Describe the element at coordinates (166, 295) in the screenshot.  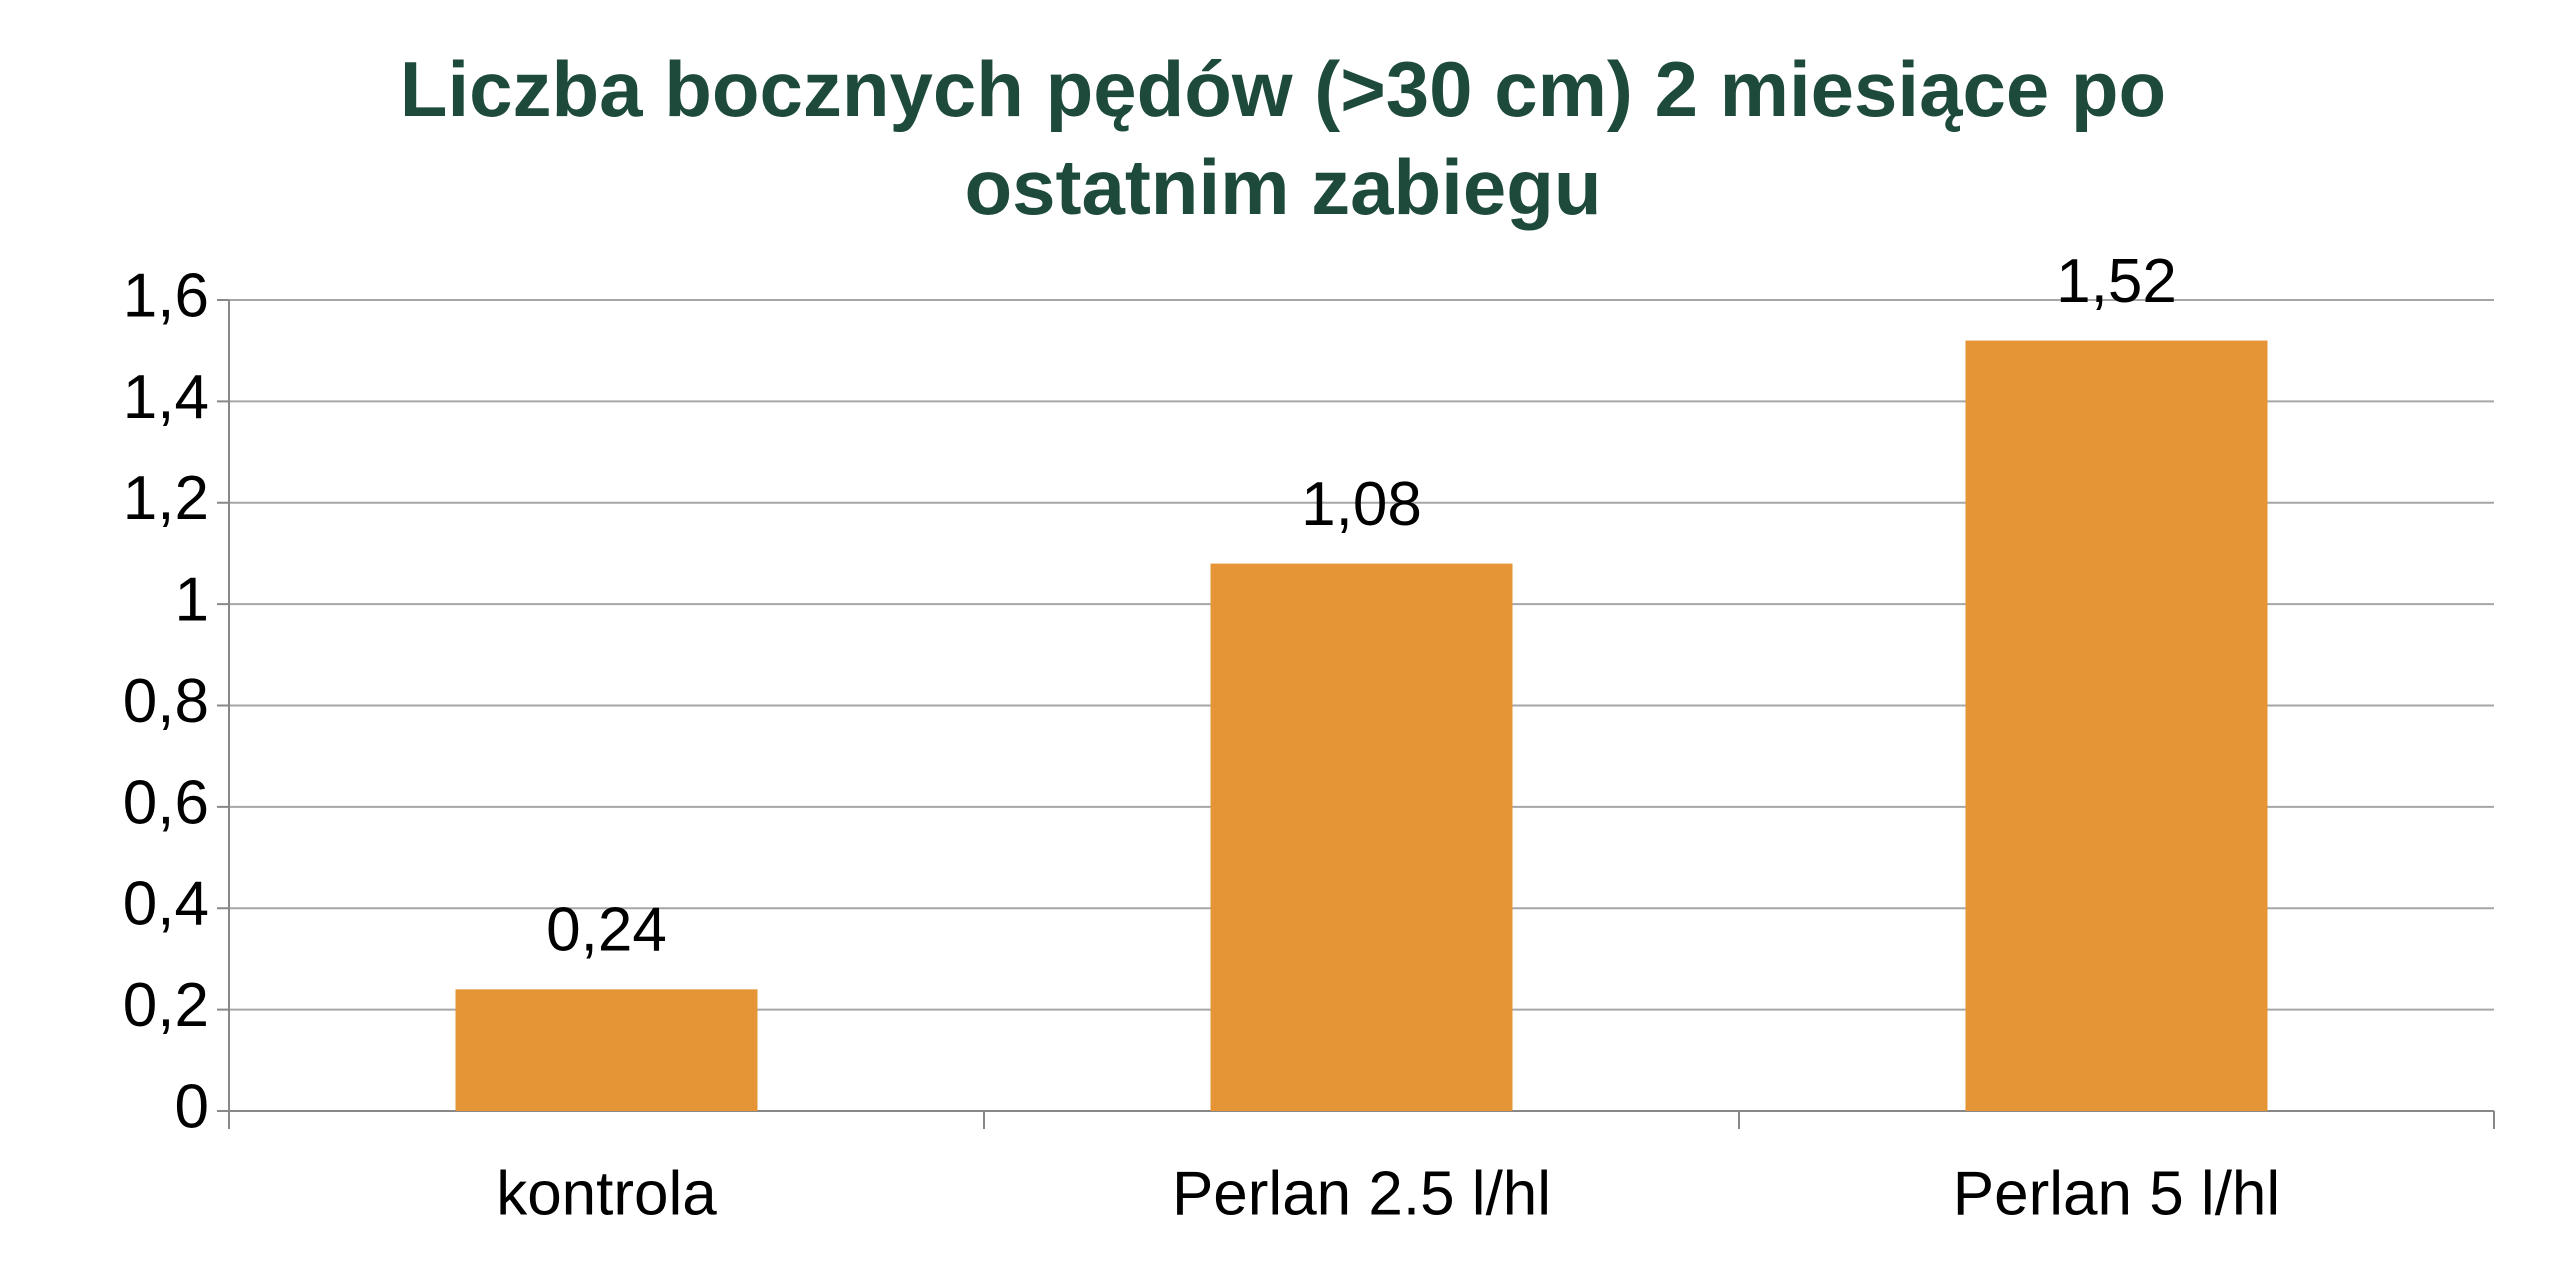
I see `y-tick-label: 1,6` at that location.